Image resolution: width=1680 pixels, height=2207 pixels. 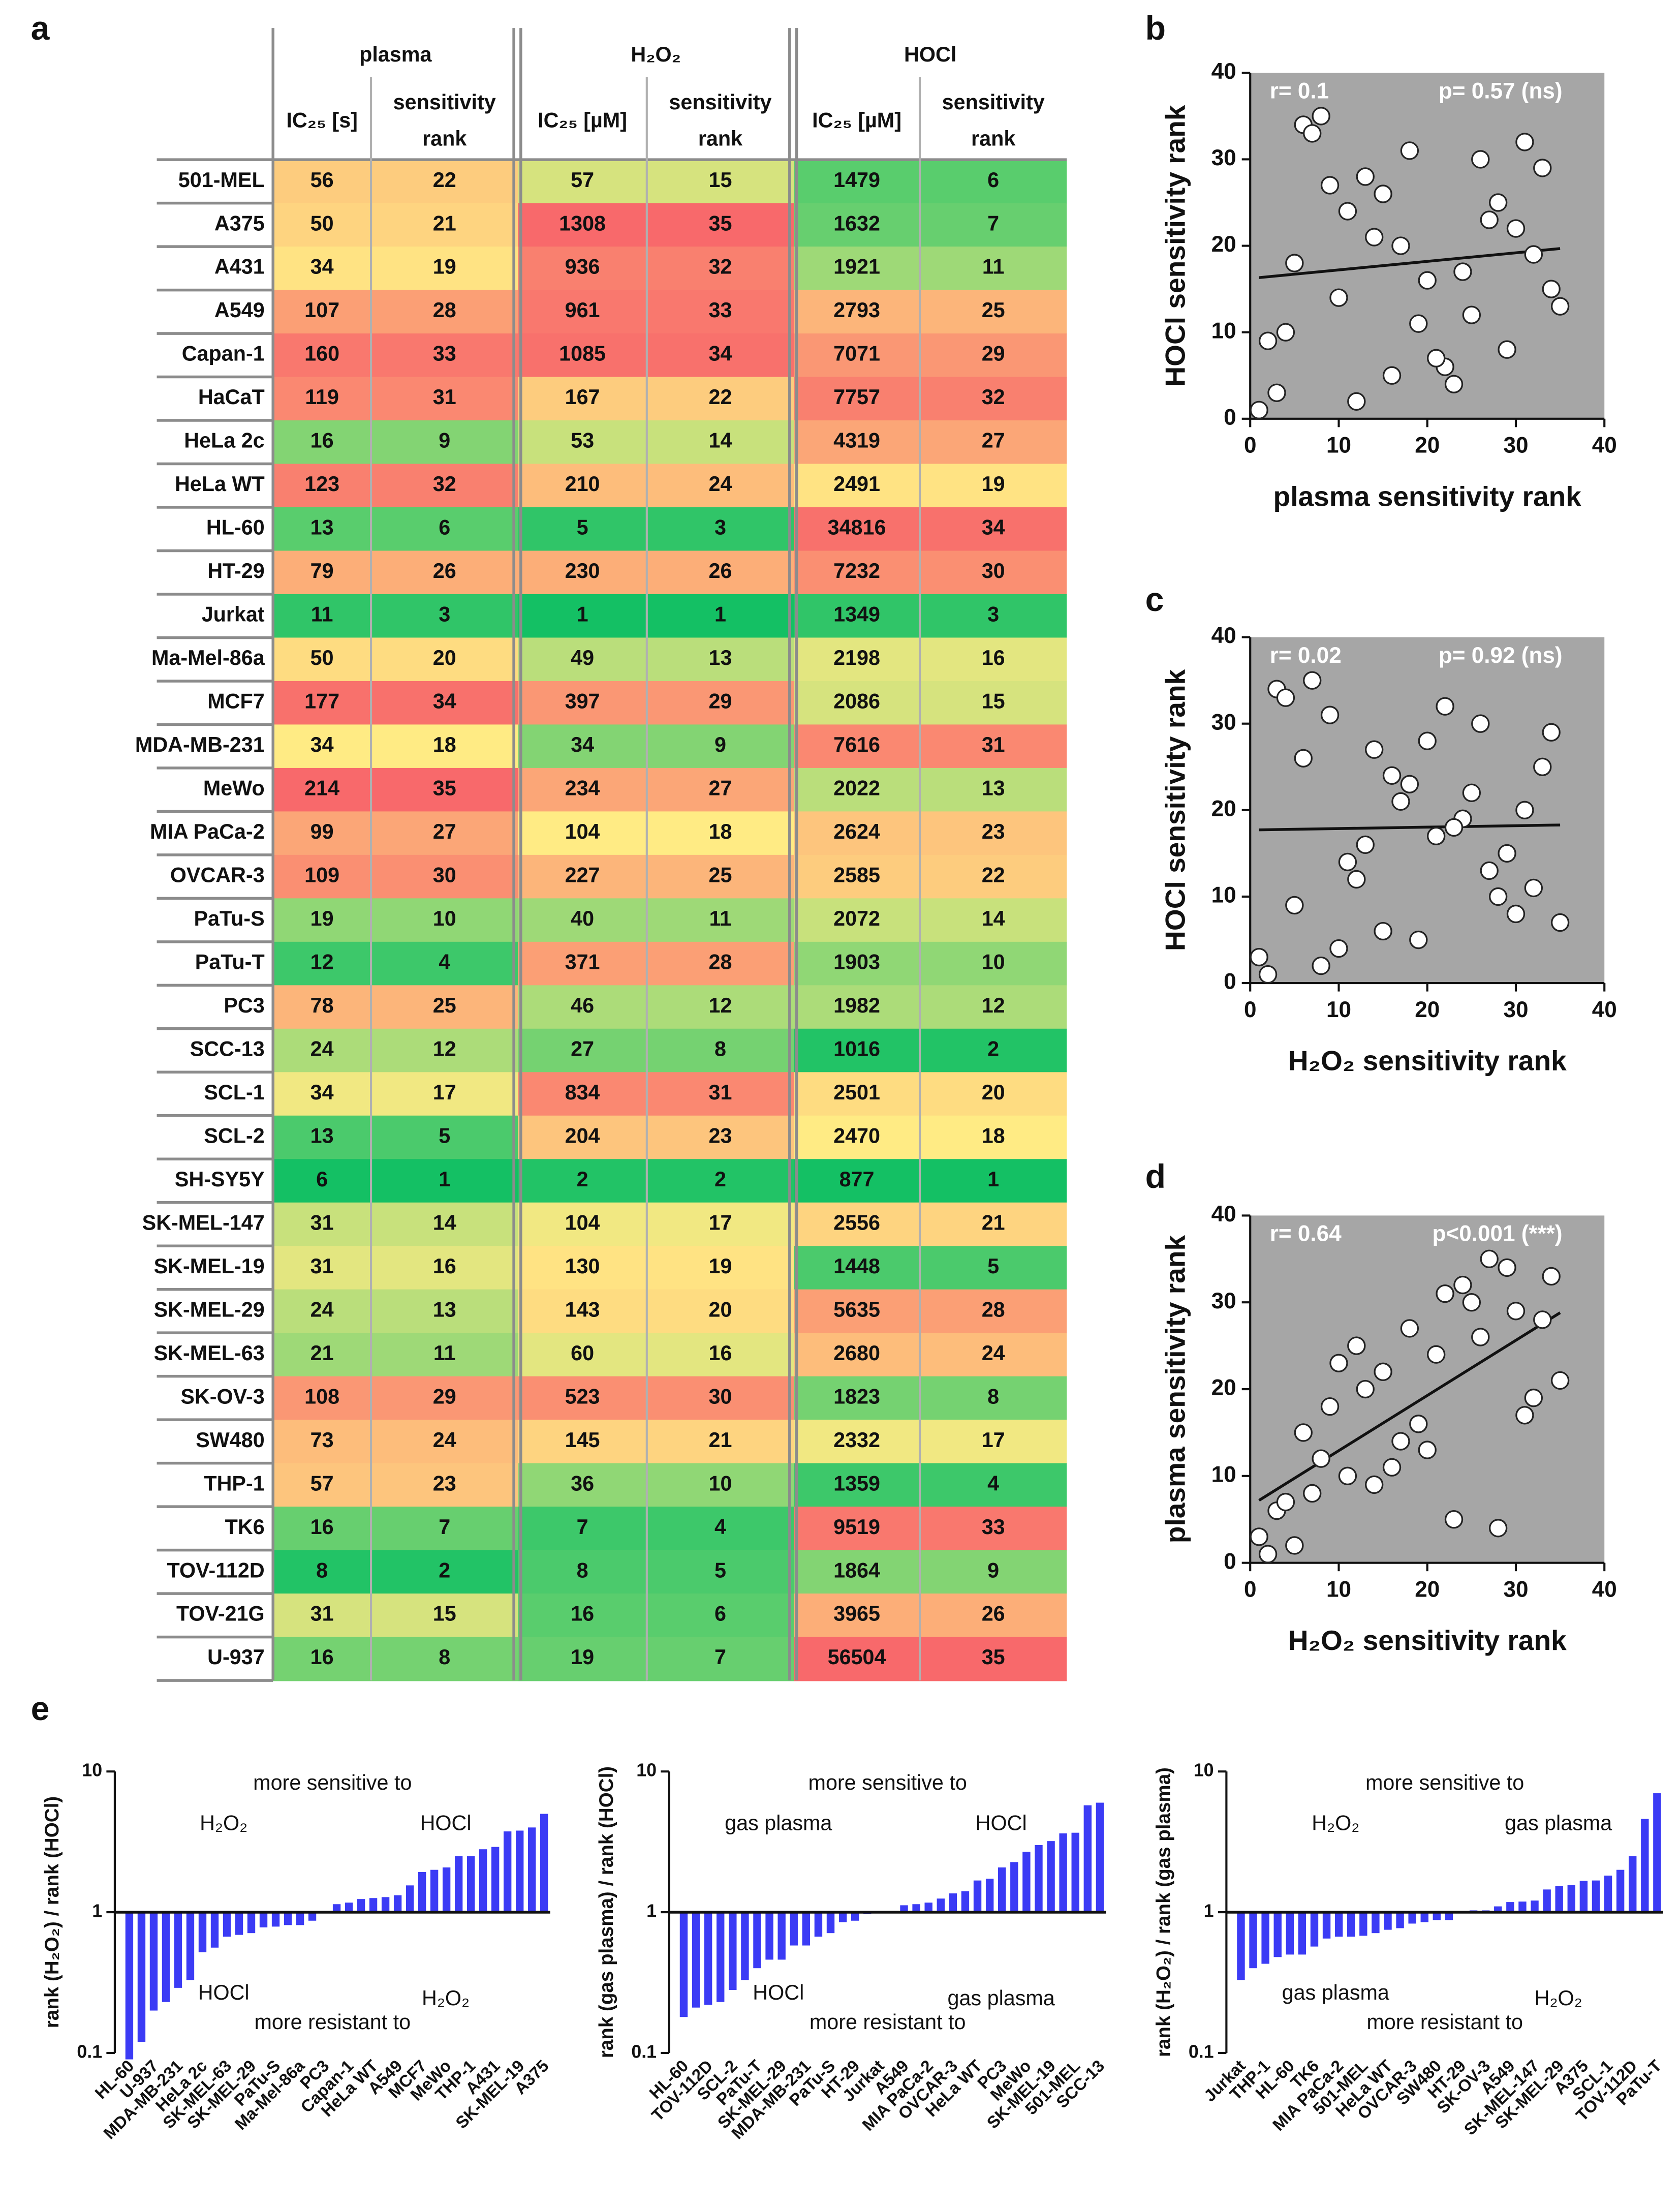 What do you see at coordinates (200, 744) in the screenshot?
I see `row-label: MDA-MB-231` at bounding box center [200, 744].